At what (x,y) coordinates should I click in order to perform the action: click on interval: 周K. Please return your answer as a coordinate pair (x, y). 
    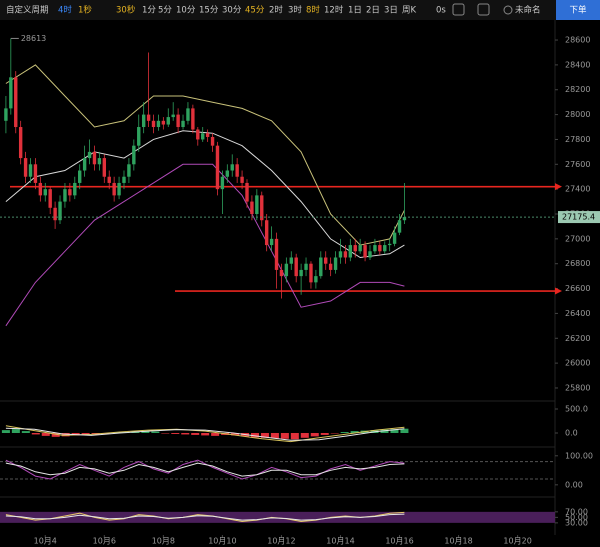
    Looking at the image, I should click on (409, 11).